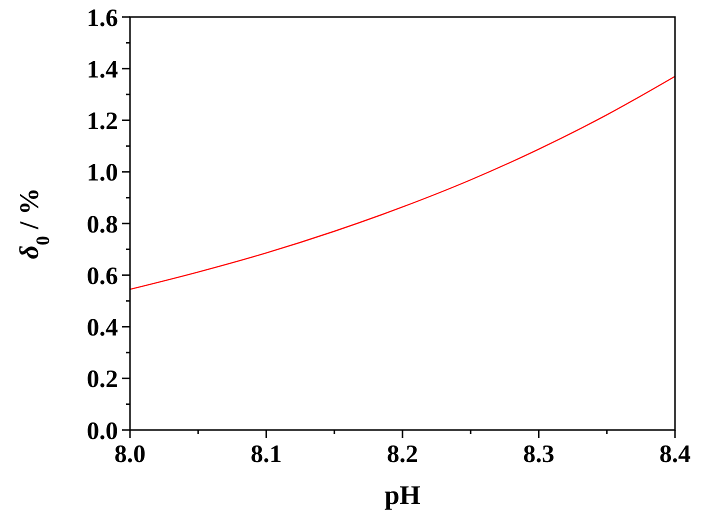 The width and height of the screenshot is (709, 518). What do you see at coordinates (102, 173) in the screenshot?
I see `y-tick-label: 1.0` at bounding box center [102, 173].